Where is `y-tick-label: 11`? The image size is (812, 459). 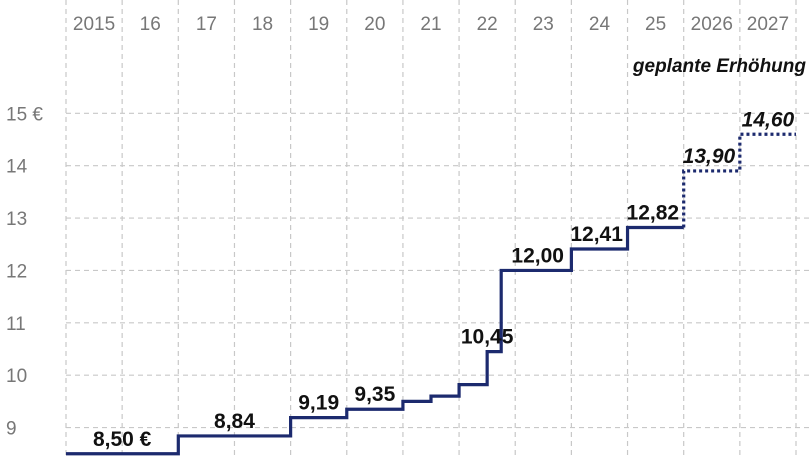
y-tick-label: 11 is located at coordinates (16, 324).